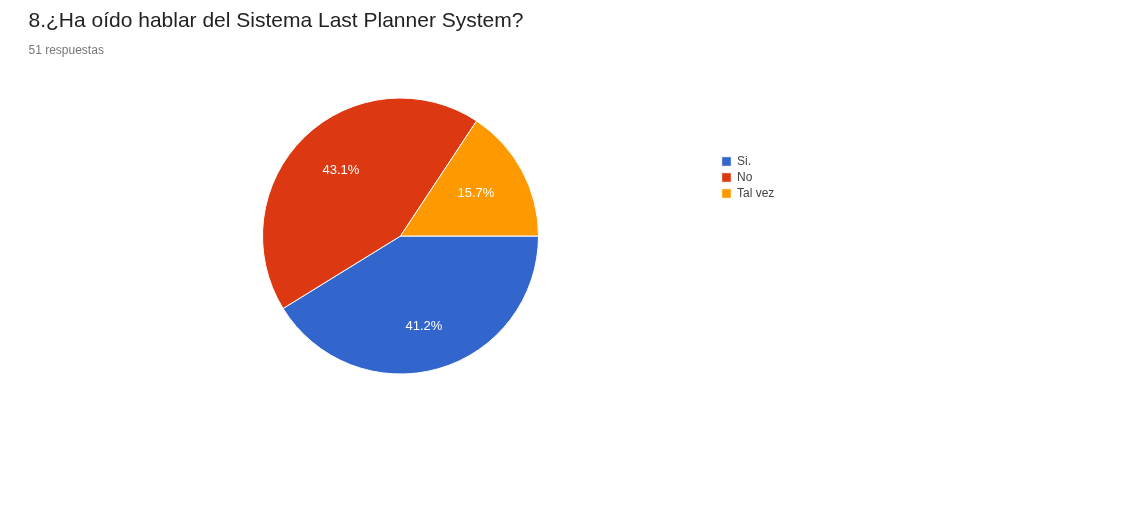  I want to click on chart-title: 8.¿Ha oído hablar del Sistema Last Planner System?, so click(276, 19).